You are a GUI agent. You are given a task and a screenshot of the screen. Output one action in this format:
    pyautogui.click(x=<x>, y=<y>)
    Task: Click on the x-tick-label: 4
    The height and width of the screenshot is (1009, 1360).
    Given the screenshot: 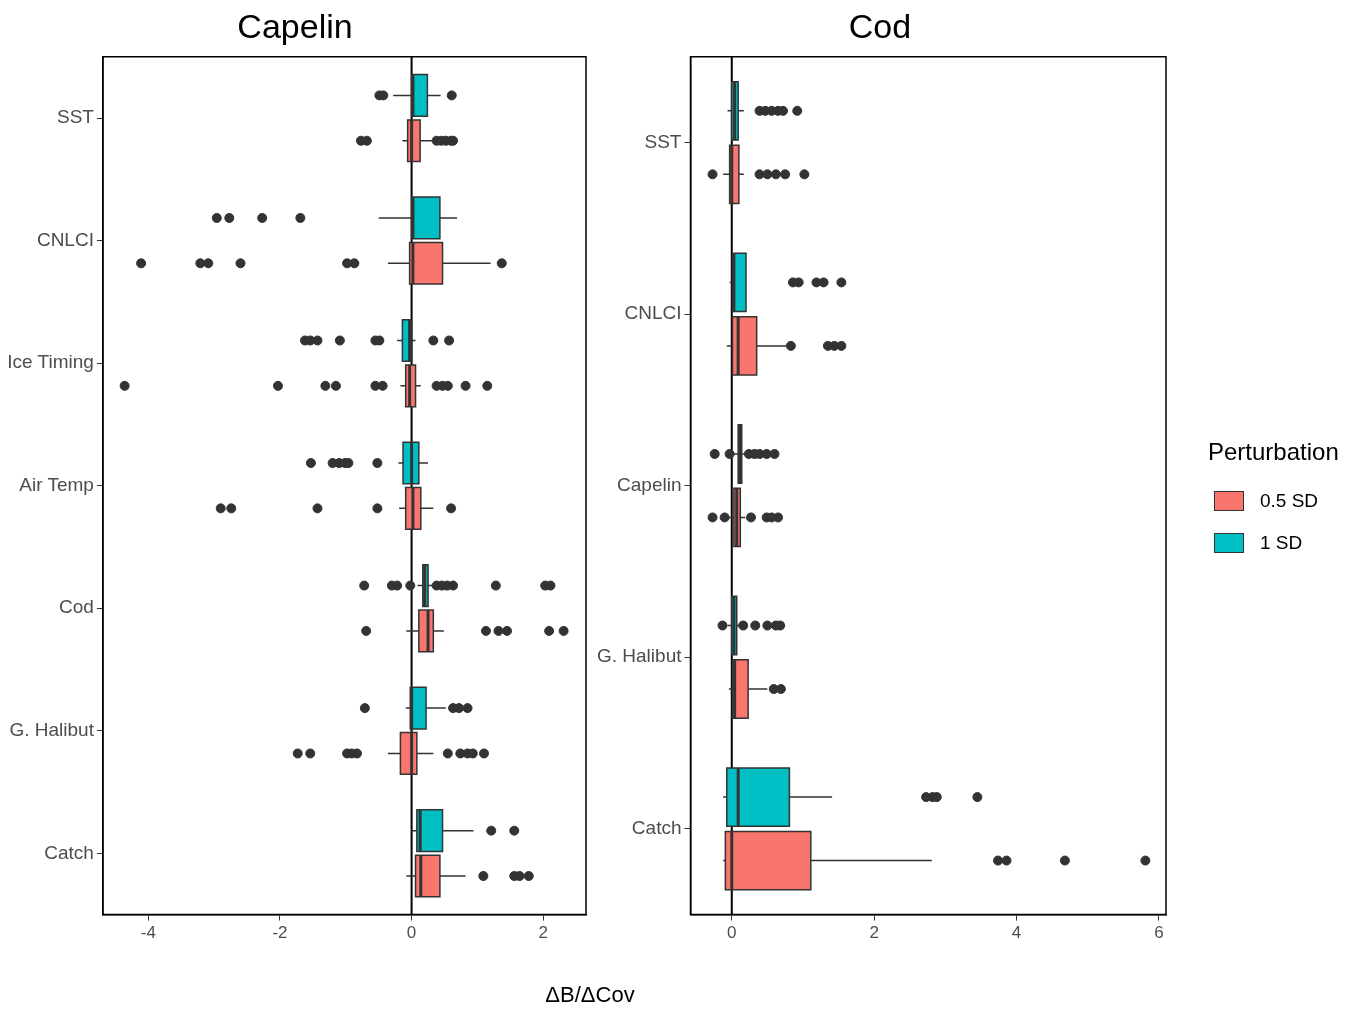 What is the action you would take?
    pyautogui.click(x=1016, y=933)
    